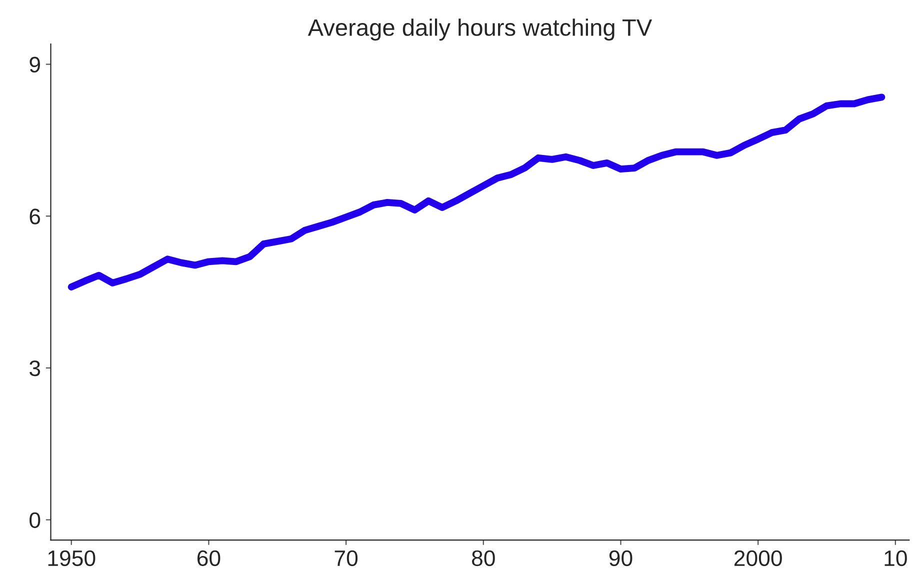  Describe the element at coordinates (480, 29) in the screenshot. I see `chart-title: Average daily hours watching TV` at that location.